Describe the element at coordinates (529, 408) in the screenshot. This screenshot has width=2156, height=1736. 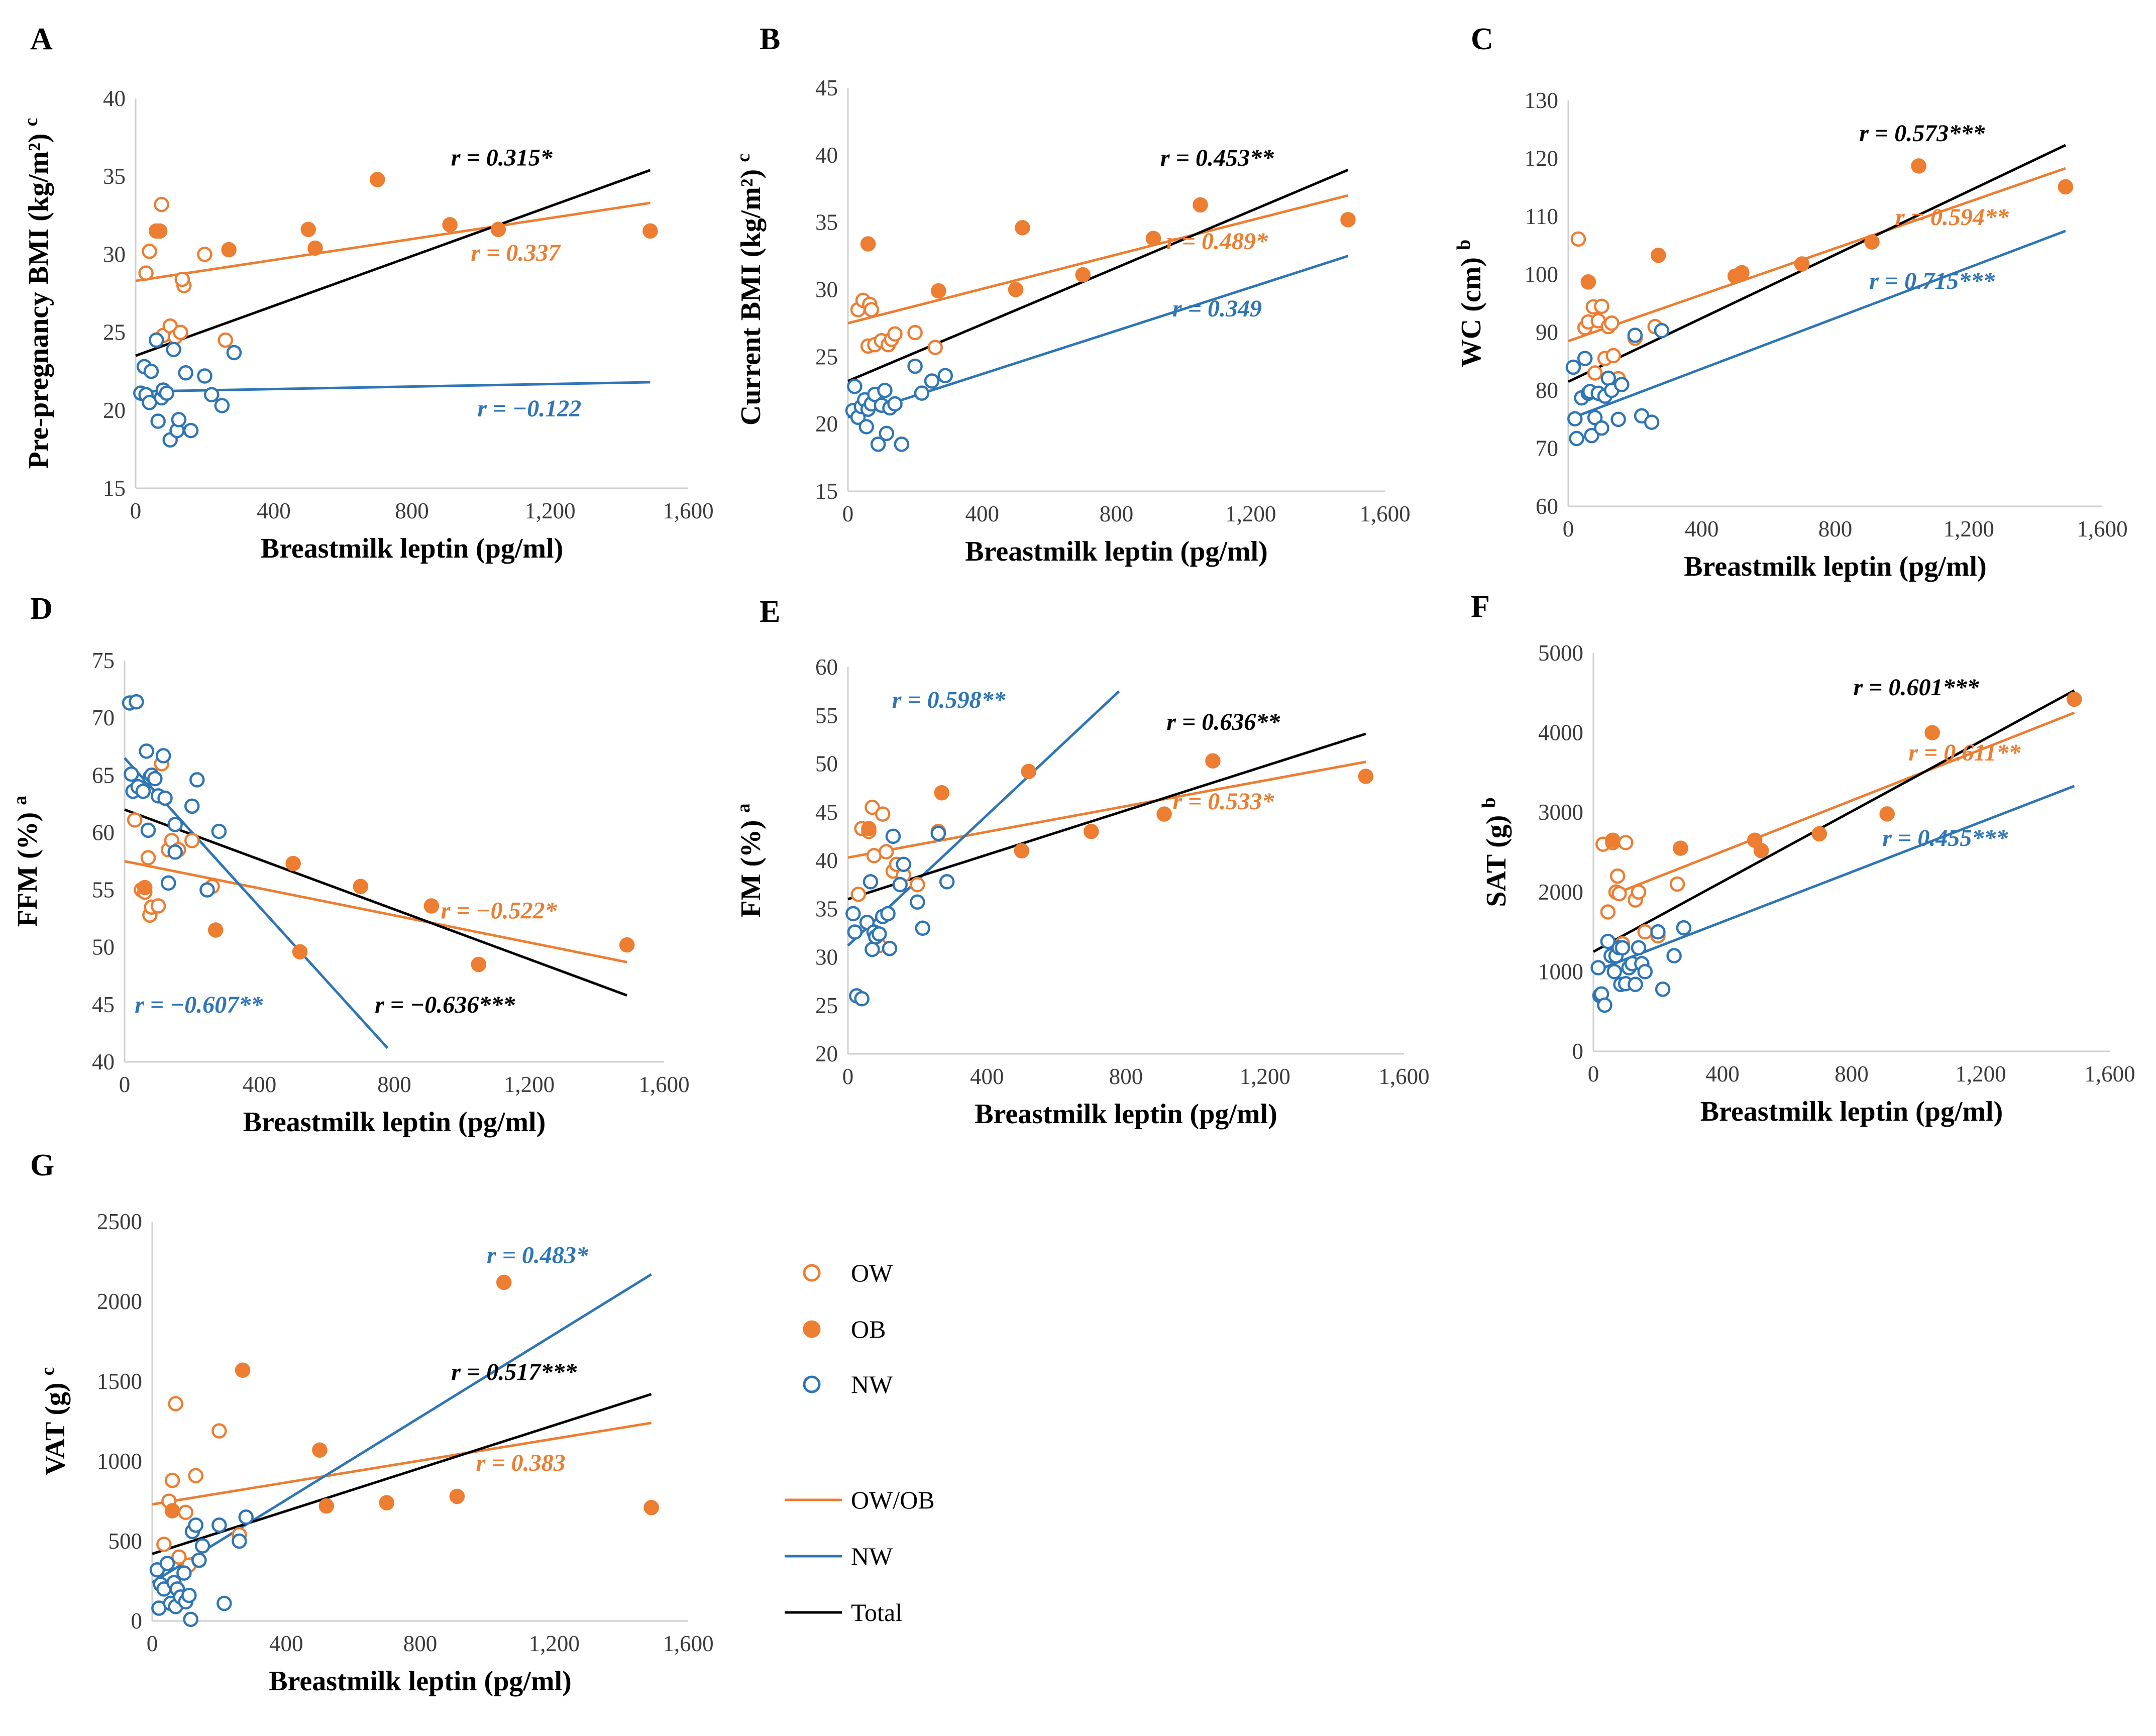
I see `r-label-nw-a: r = −0.122` at that location.